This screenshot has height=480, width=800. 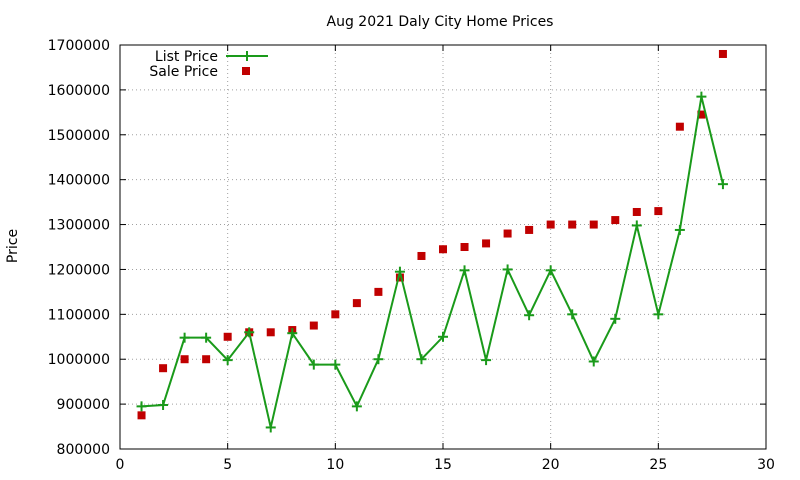 What do you see at coordinates (766, 465) in the screenshot?
I see `x-tick-label: 30` at bounding box center [766, 465].